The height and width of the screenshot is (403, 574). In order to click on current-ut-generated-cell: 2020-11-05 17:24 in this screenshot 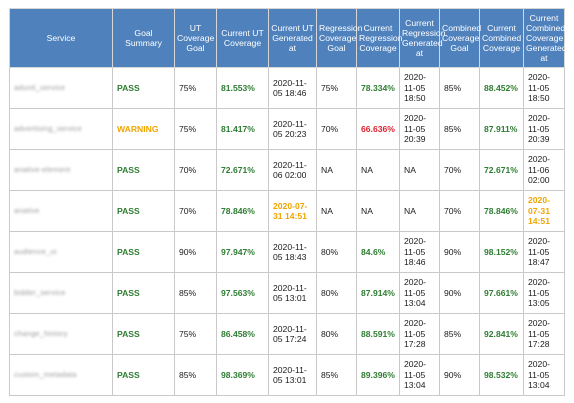, I will do `click(292, 334)`.